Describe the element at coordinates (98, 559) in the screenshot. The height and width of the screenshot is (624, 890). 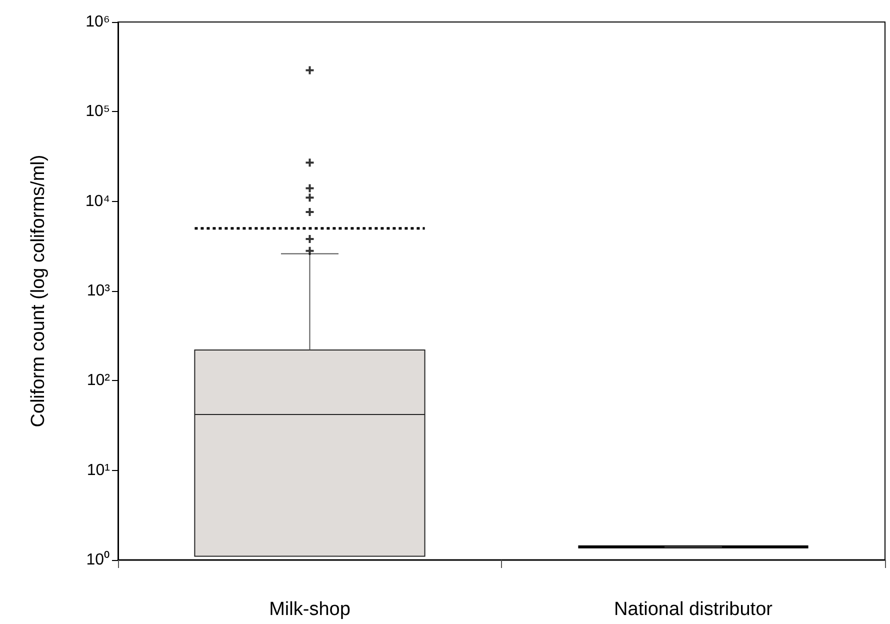
I see `y-tick-label: 10⁰` at that location.